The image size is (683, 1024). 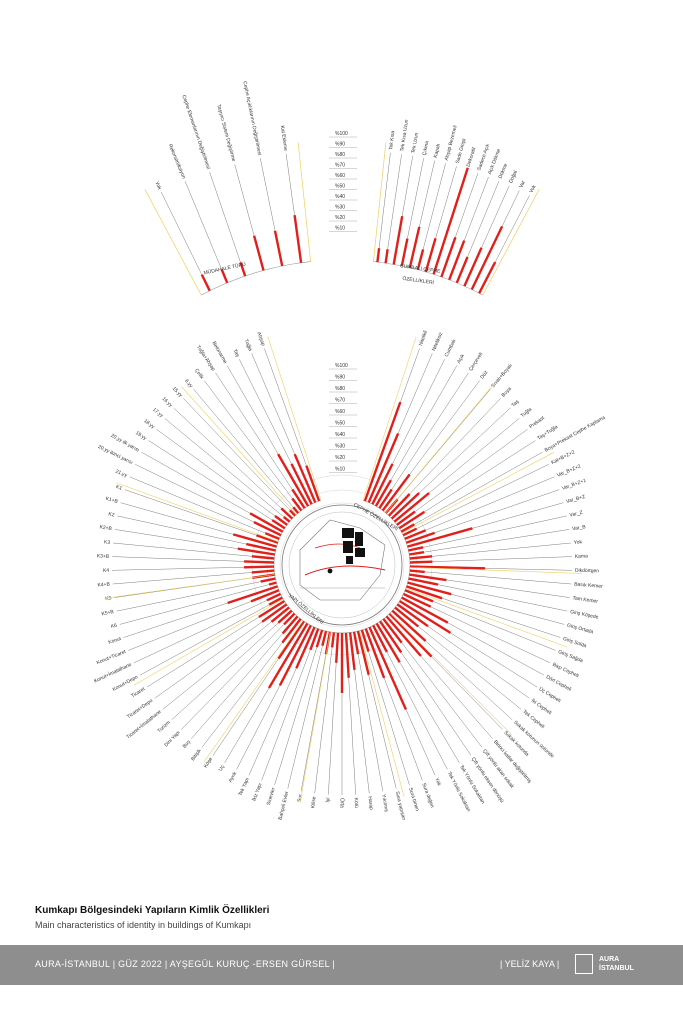 I want to click on main-label: K5, so click(x=108, y=598).